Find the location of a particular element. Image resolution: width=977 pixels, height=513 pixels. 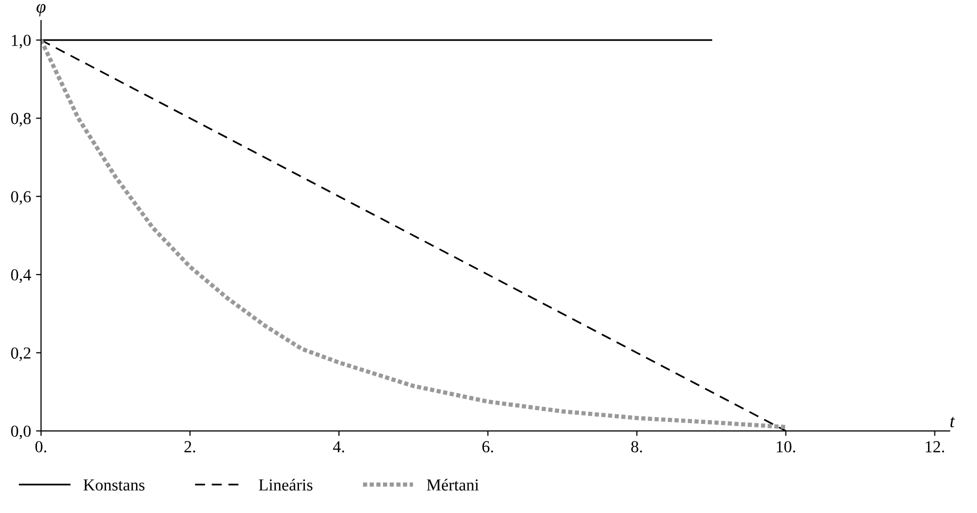

x-tick-label: 12. is located at coordinates (935, 446).